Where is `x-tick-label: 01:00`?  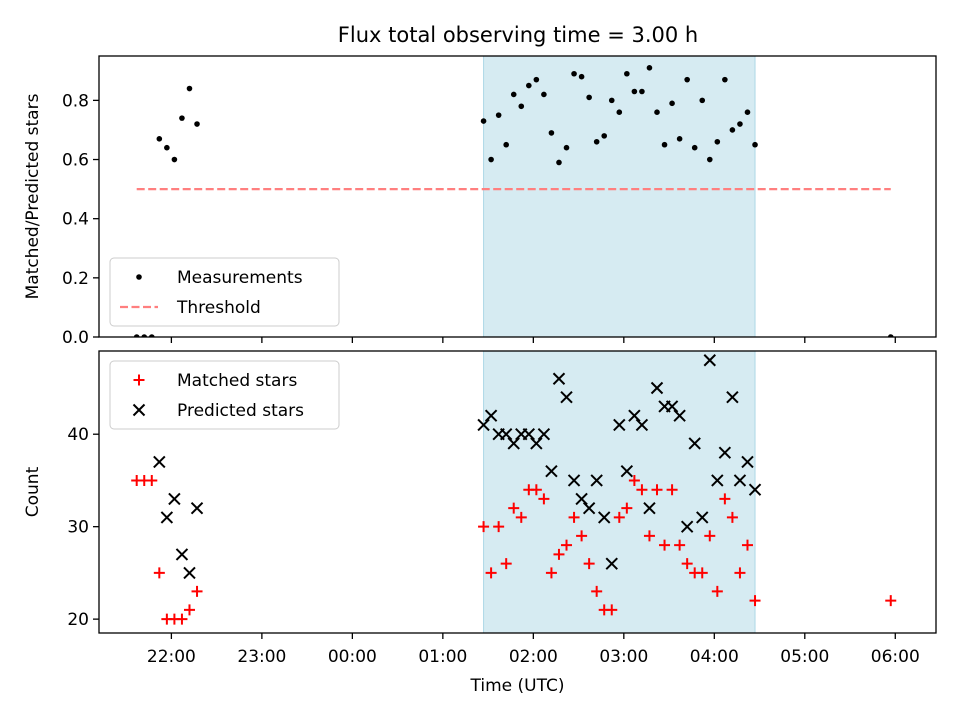 x-tick-label: 01:00 is located at coordinates (442, 657).